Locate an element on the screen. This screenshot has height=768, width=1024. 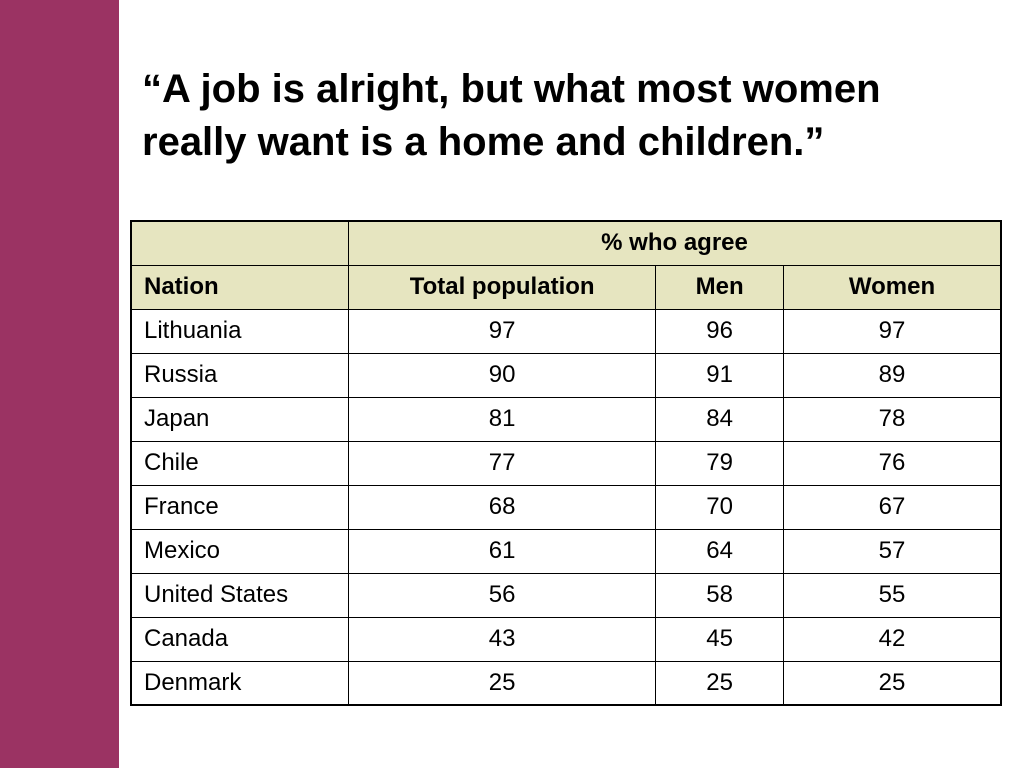
table-row: United States 56 58 55 is located at coordinates (566, 595).